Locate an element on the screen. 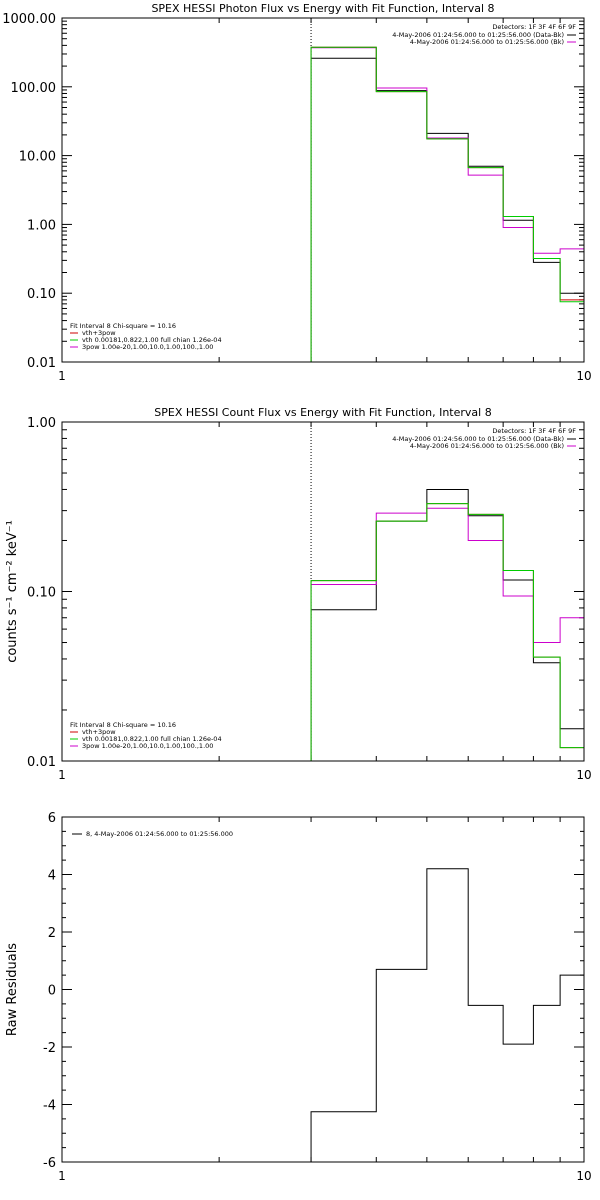 This screenshot has width=600, height=1200. y-tick-label: 4 is located at coordinates (52, 876).